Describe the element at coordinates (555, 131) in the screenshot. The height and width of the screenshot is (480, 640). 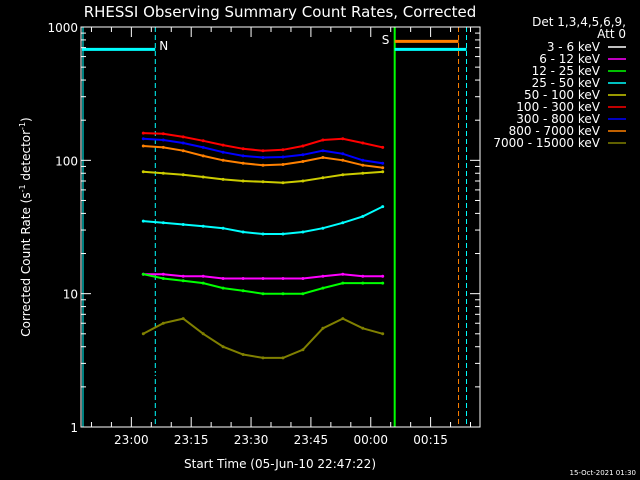
I see `legend-label-7: 800 - 7000 keV` at that location.